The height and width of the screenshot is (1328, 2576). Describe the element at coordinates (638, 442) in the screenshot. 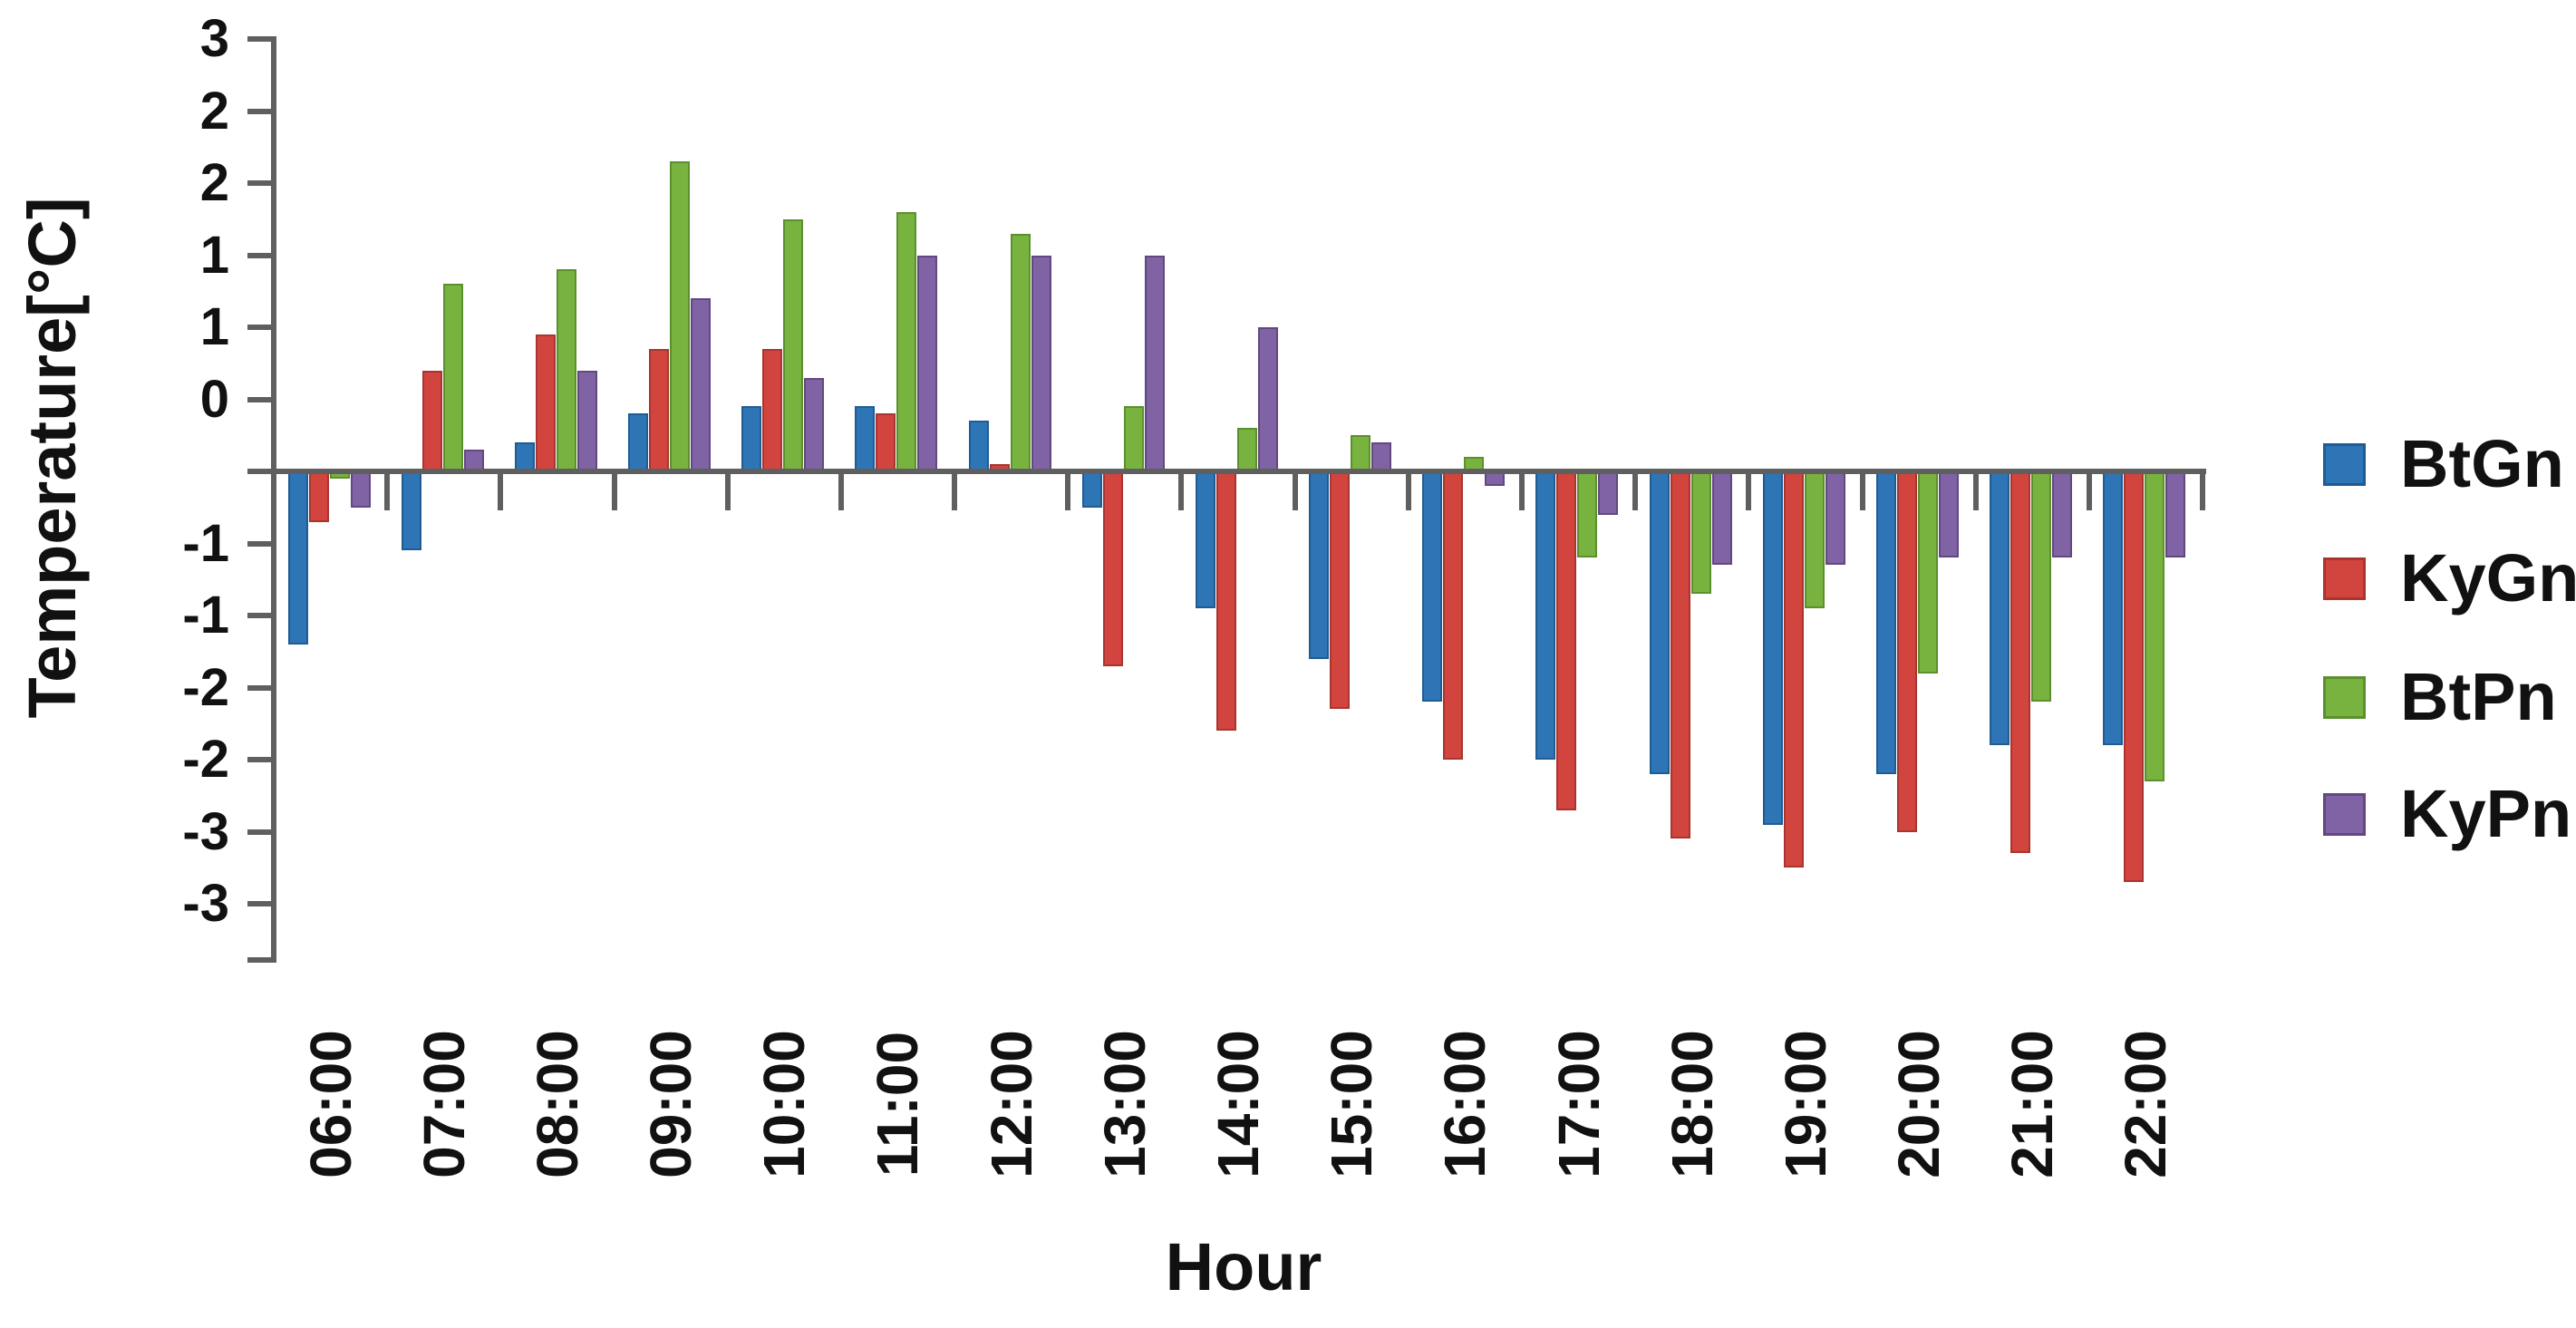

I see `bar-BtGn-09:00` at that location.